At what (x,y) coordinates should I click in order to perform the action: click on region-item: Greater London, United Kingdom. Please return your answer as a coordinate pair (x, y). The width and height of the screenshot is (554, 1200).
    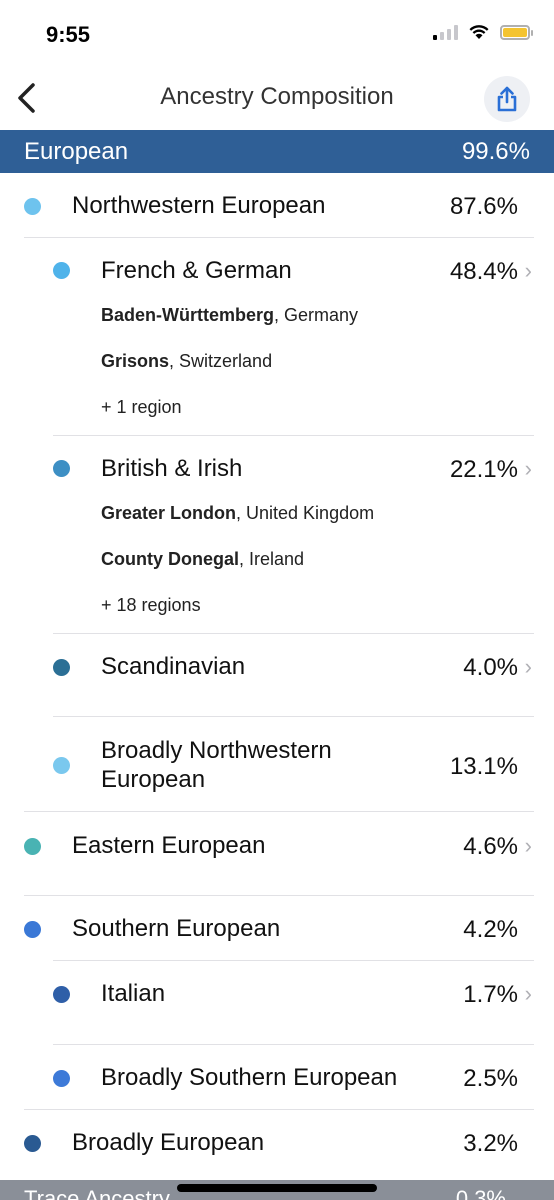
    Looking at the image, I should click on (237, 513).